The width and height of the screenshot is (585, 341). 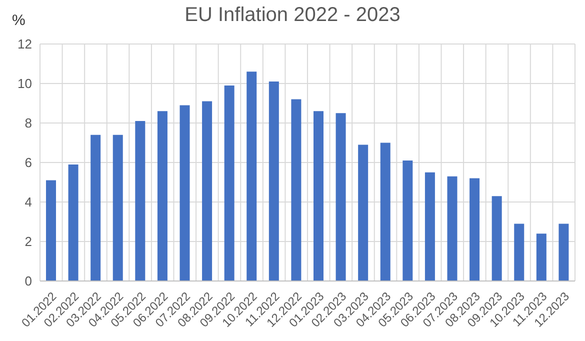 What do you see at coordinates (25, 44) in the screenshot?
I see `y-tick-label: 12` at bounding box center [25, 44].